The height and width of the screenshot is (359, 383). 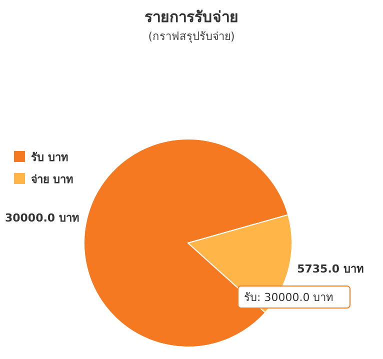 I want to click on chart-title: รายการรับจ่าย, so click(x=191, y=17).